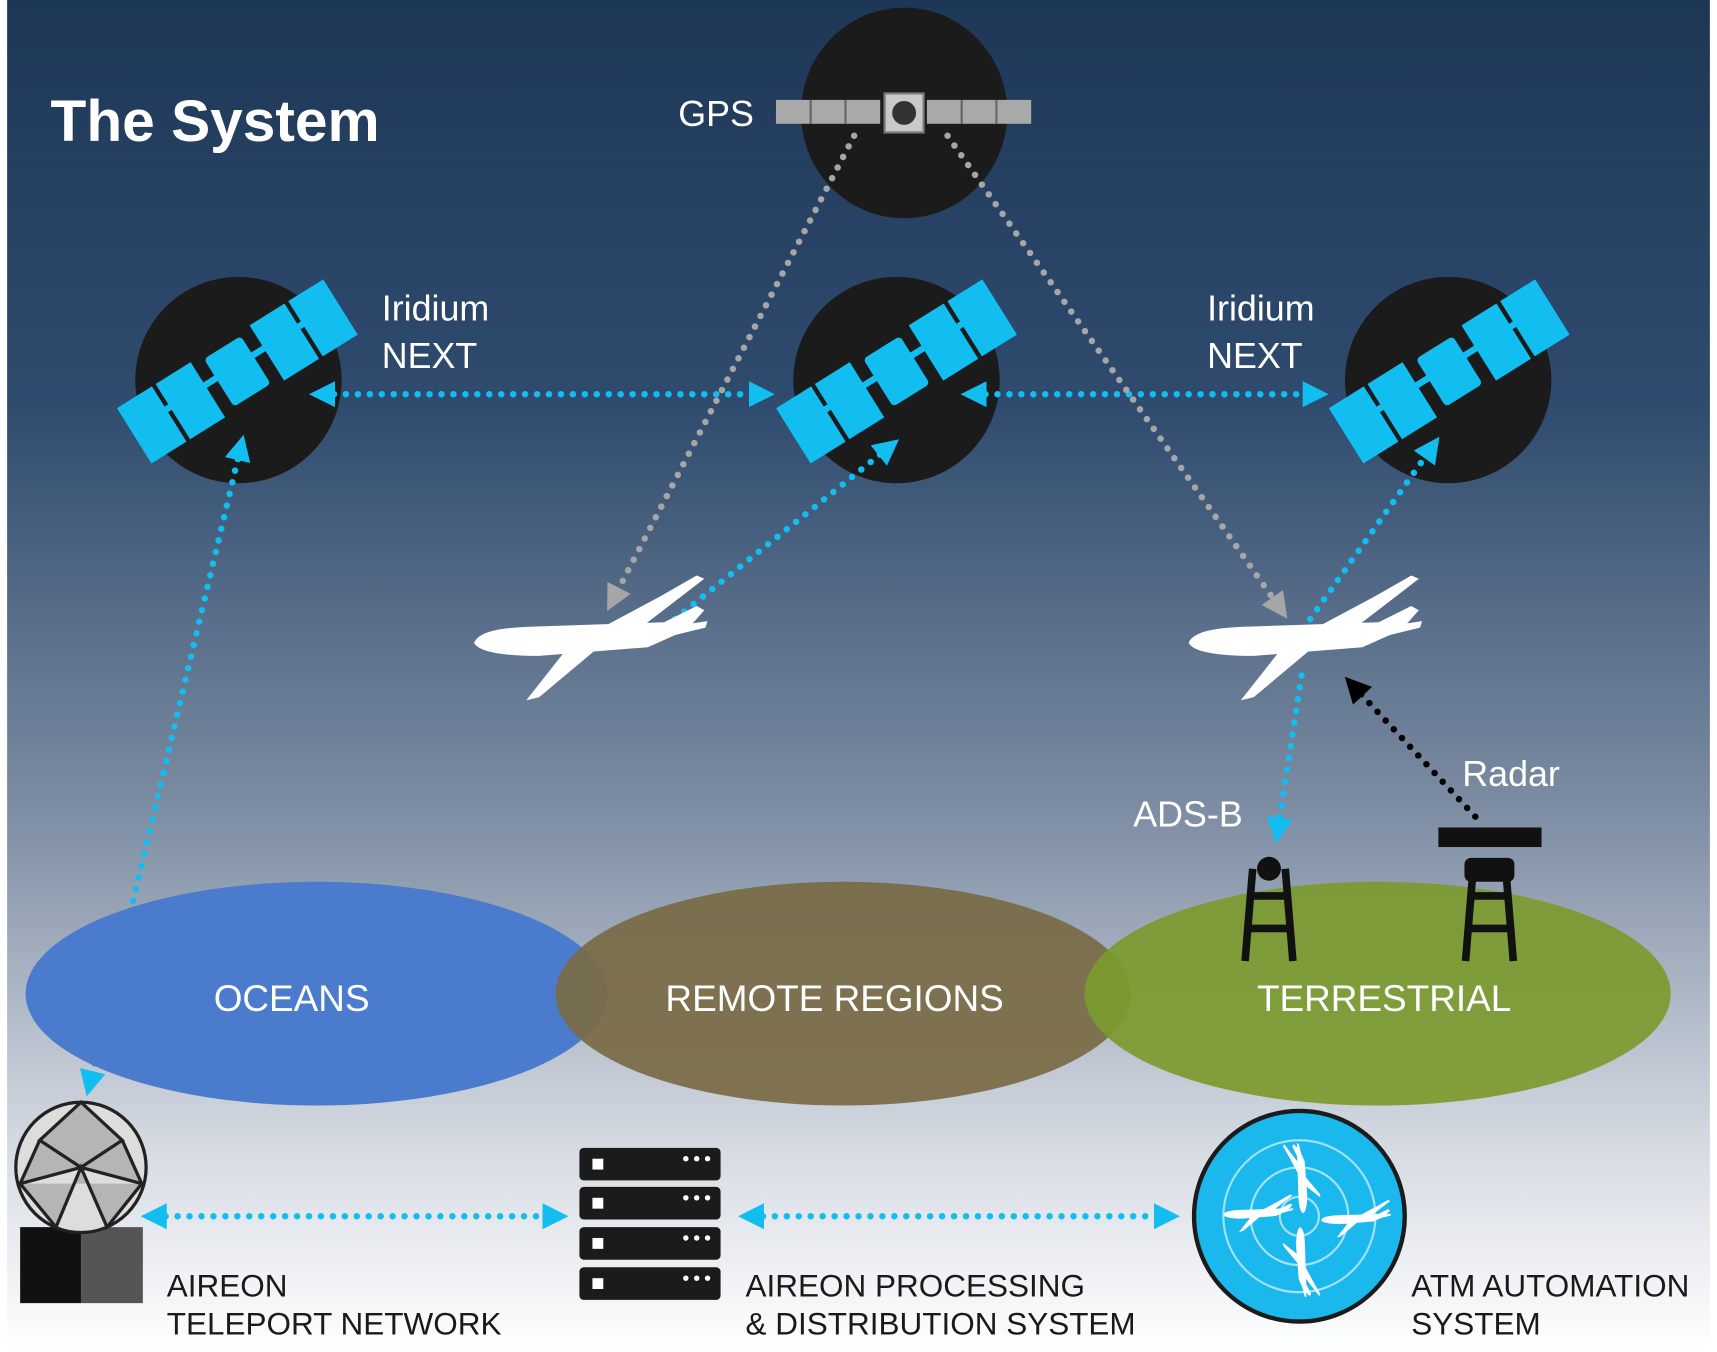 The image size is (1717, 1352). What do you see at coordinates (903, 113) in the screenshot?
I see `gps-satellite` at bounding box center [903, 113].